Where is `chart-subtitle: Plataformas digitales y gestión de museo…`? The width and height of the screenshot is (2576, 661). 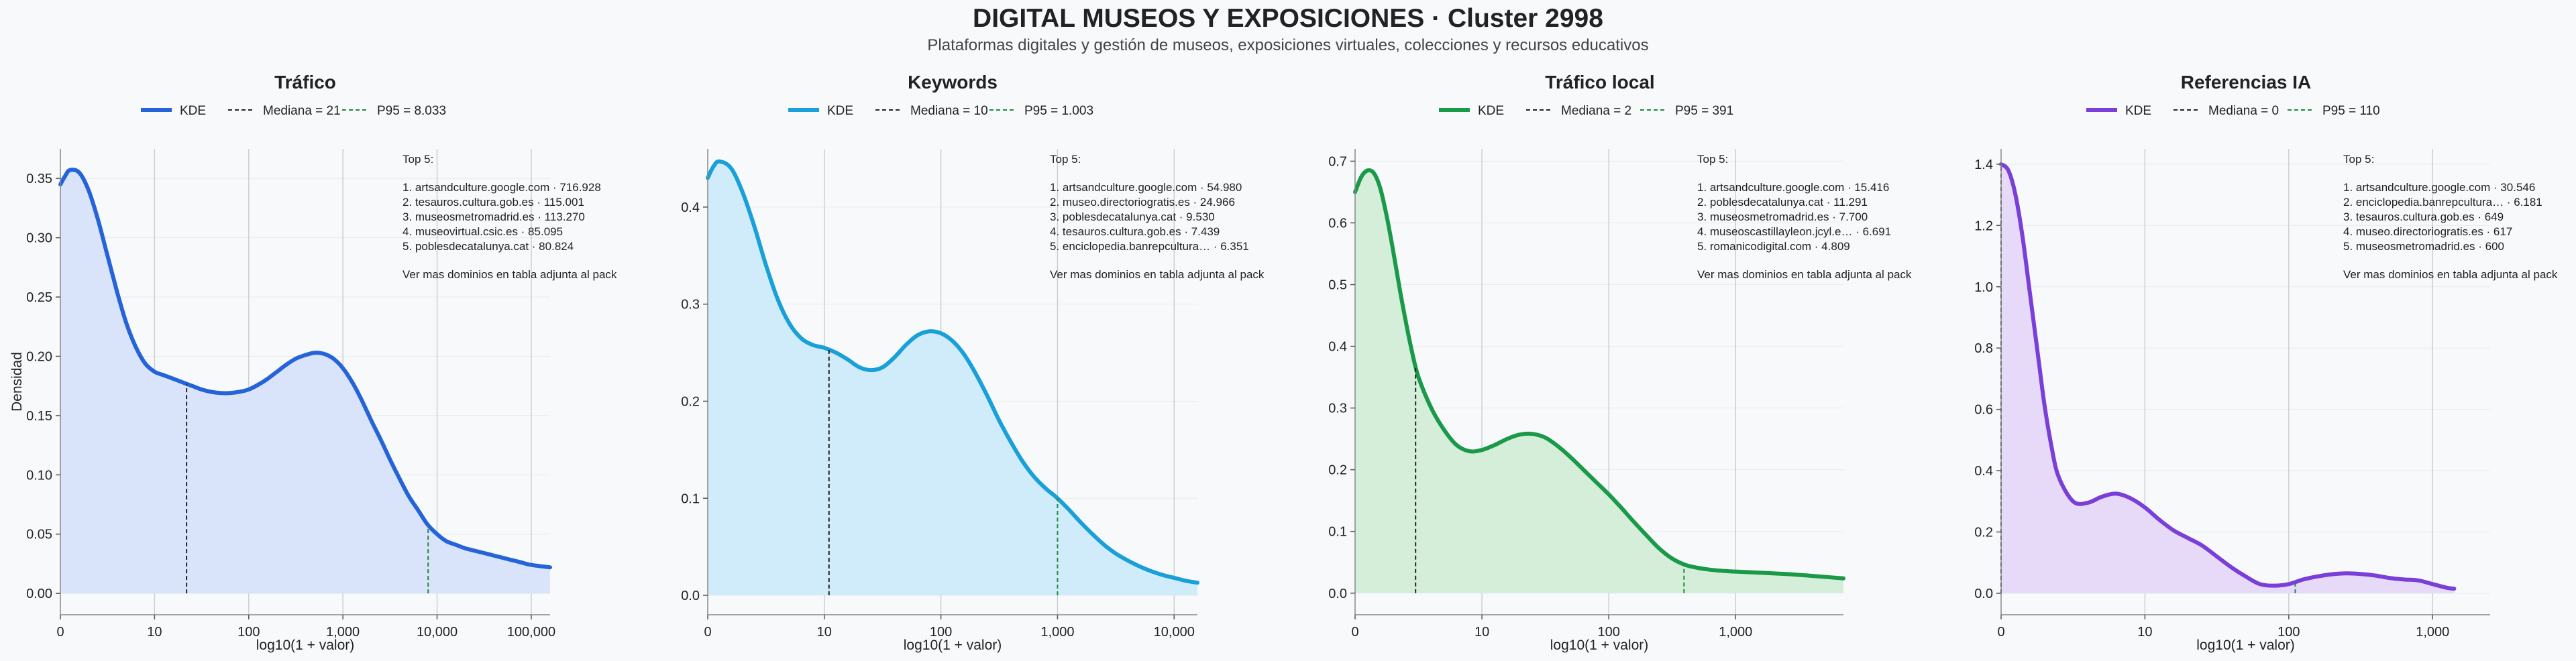 chart-subtitle: Plataformas digitales y gestión de museo… is located at coordinates (1288, 45).